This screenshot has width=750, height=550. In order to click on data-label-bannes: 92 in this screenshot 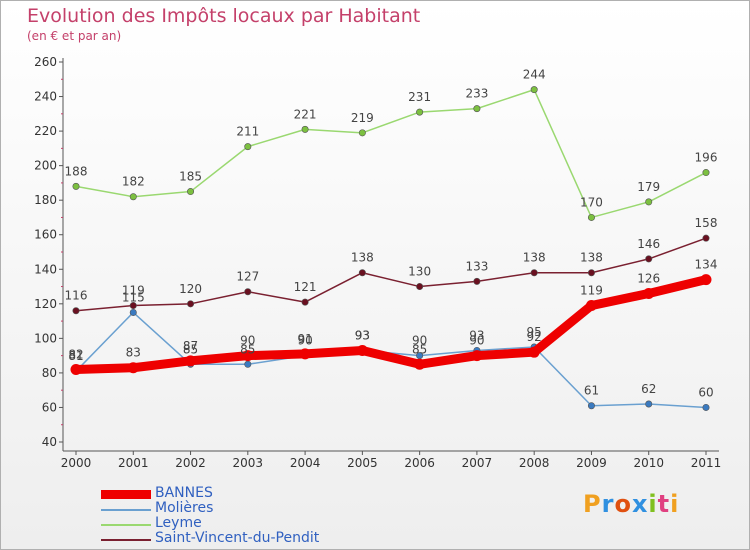, I will do `click(534, 337)`.